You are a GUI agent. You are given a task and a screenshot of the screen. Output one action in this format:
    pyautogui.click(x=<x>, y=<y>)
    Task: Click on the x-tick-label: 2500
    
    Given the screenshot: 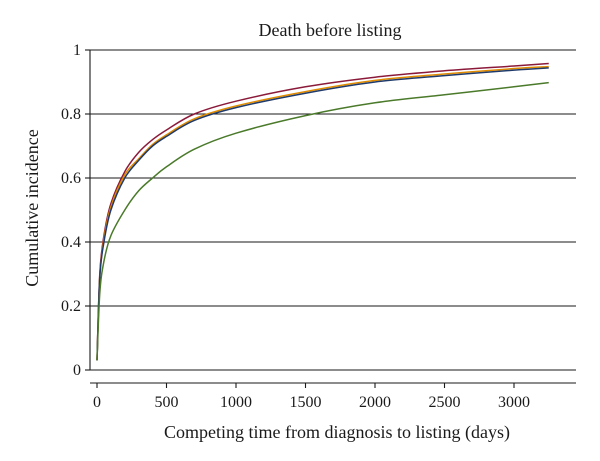 What is the action you would take?
    pyautogui.click(x=445, y=402)
    